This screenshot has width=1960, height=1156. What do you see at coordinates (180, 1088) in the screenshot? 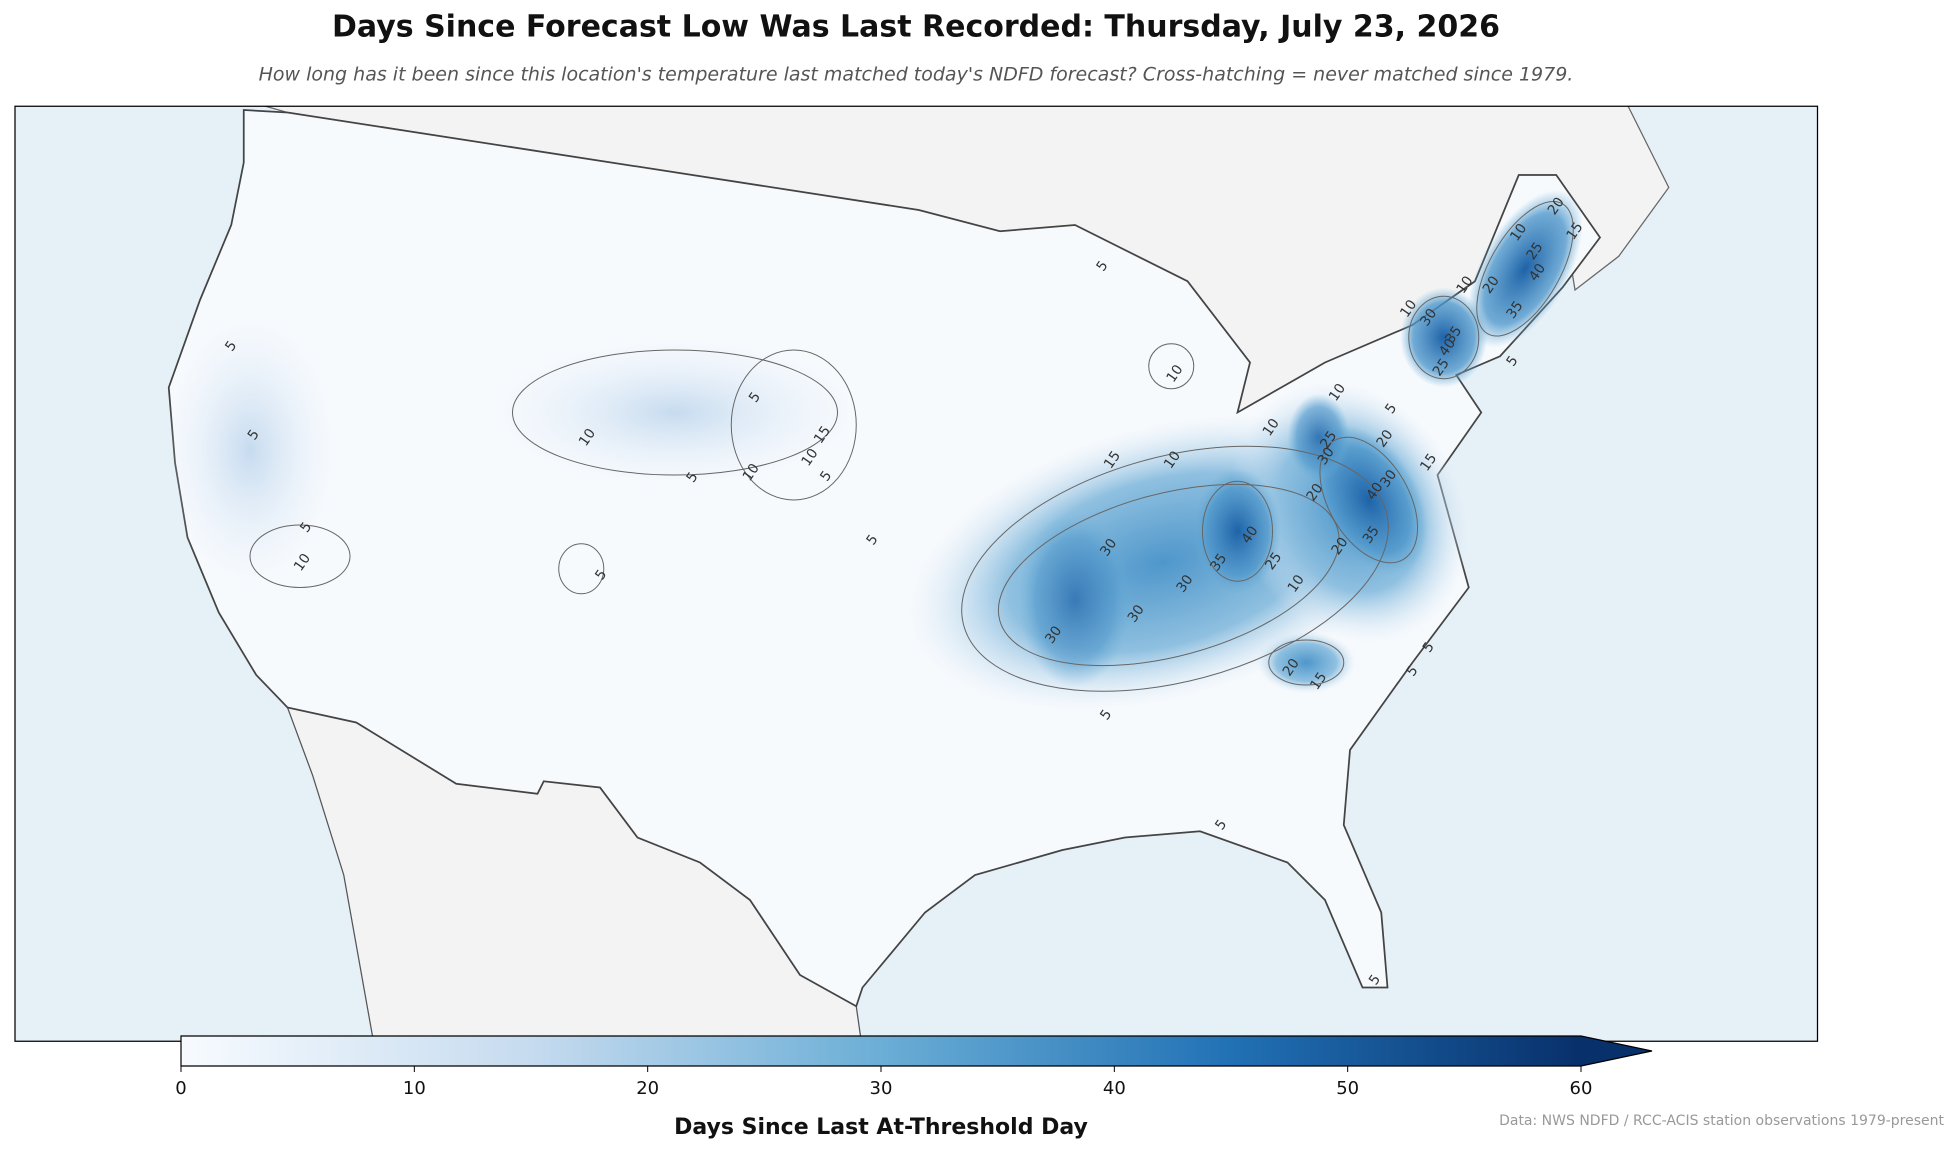
I see `colorbar-tick-label: 0` at bounding box center [180, 1088].